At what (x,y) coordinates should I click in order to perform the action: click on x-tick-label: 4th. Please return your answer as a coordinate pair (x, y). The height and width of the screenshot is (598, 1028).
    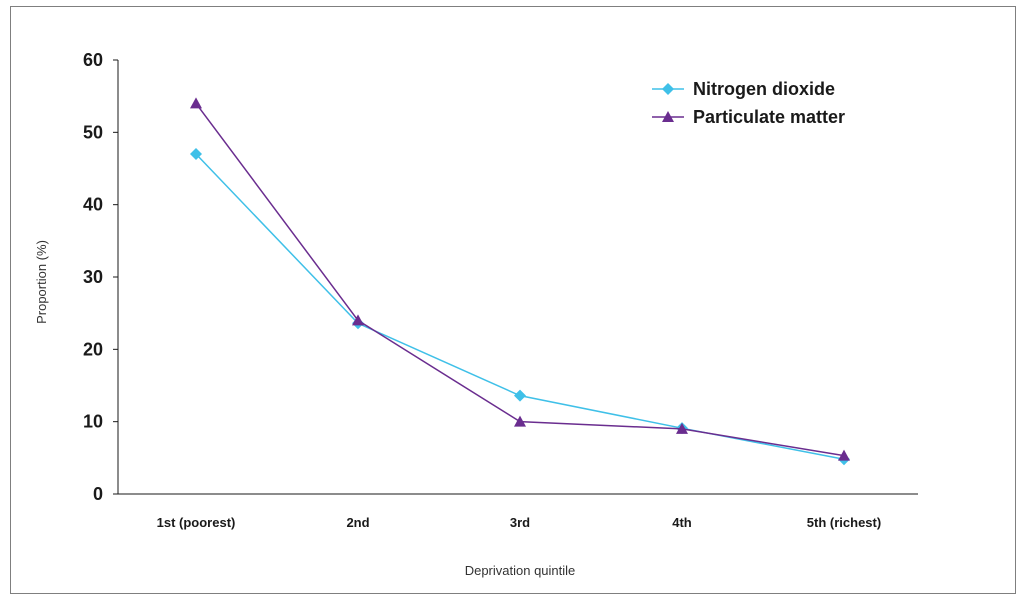
    Looking at the image, I should click on (682, 522).